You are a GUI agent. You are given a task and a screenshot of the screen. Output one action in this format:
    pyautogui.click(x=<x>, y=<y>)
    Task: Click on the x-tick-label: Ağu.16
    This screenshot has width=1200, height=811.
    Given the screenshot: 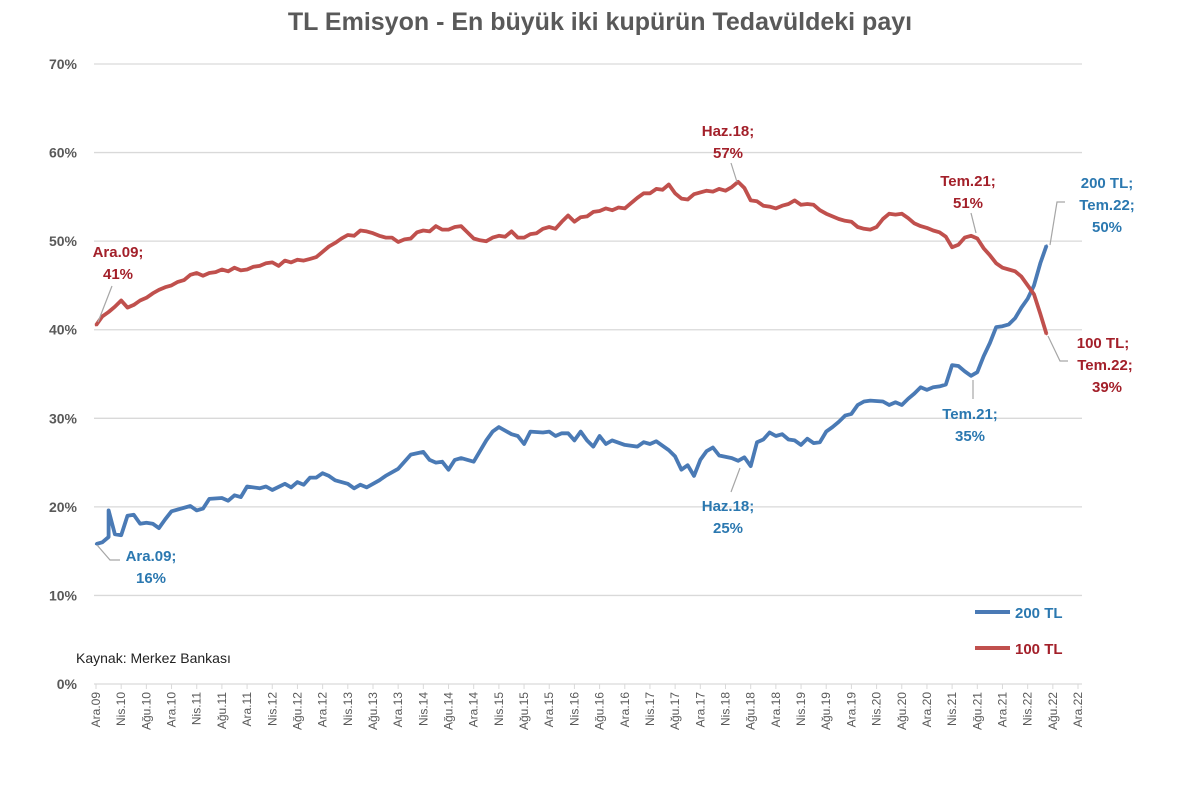 What is the action you would take?
    pyautogui.click(x=600, y=711)
    